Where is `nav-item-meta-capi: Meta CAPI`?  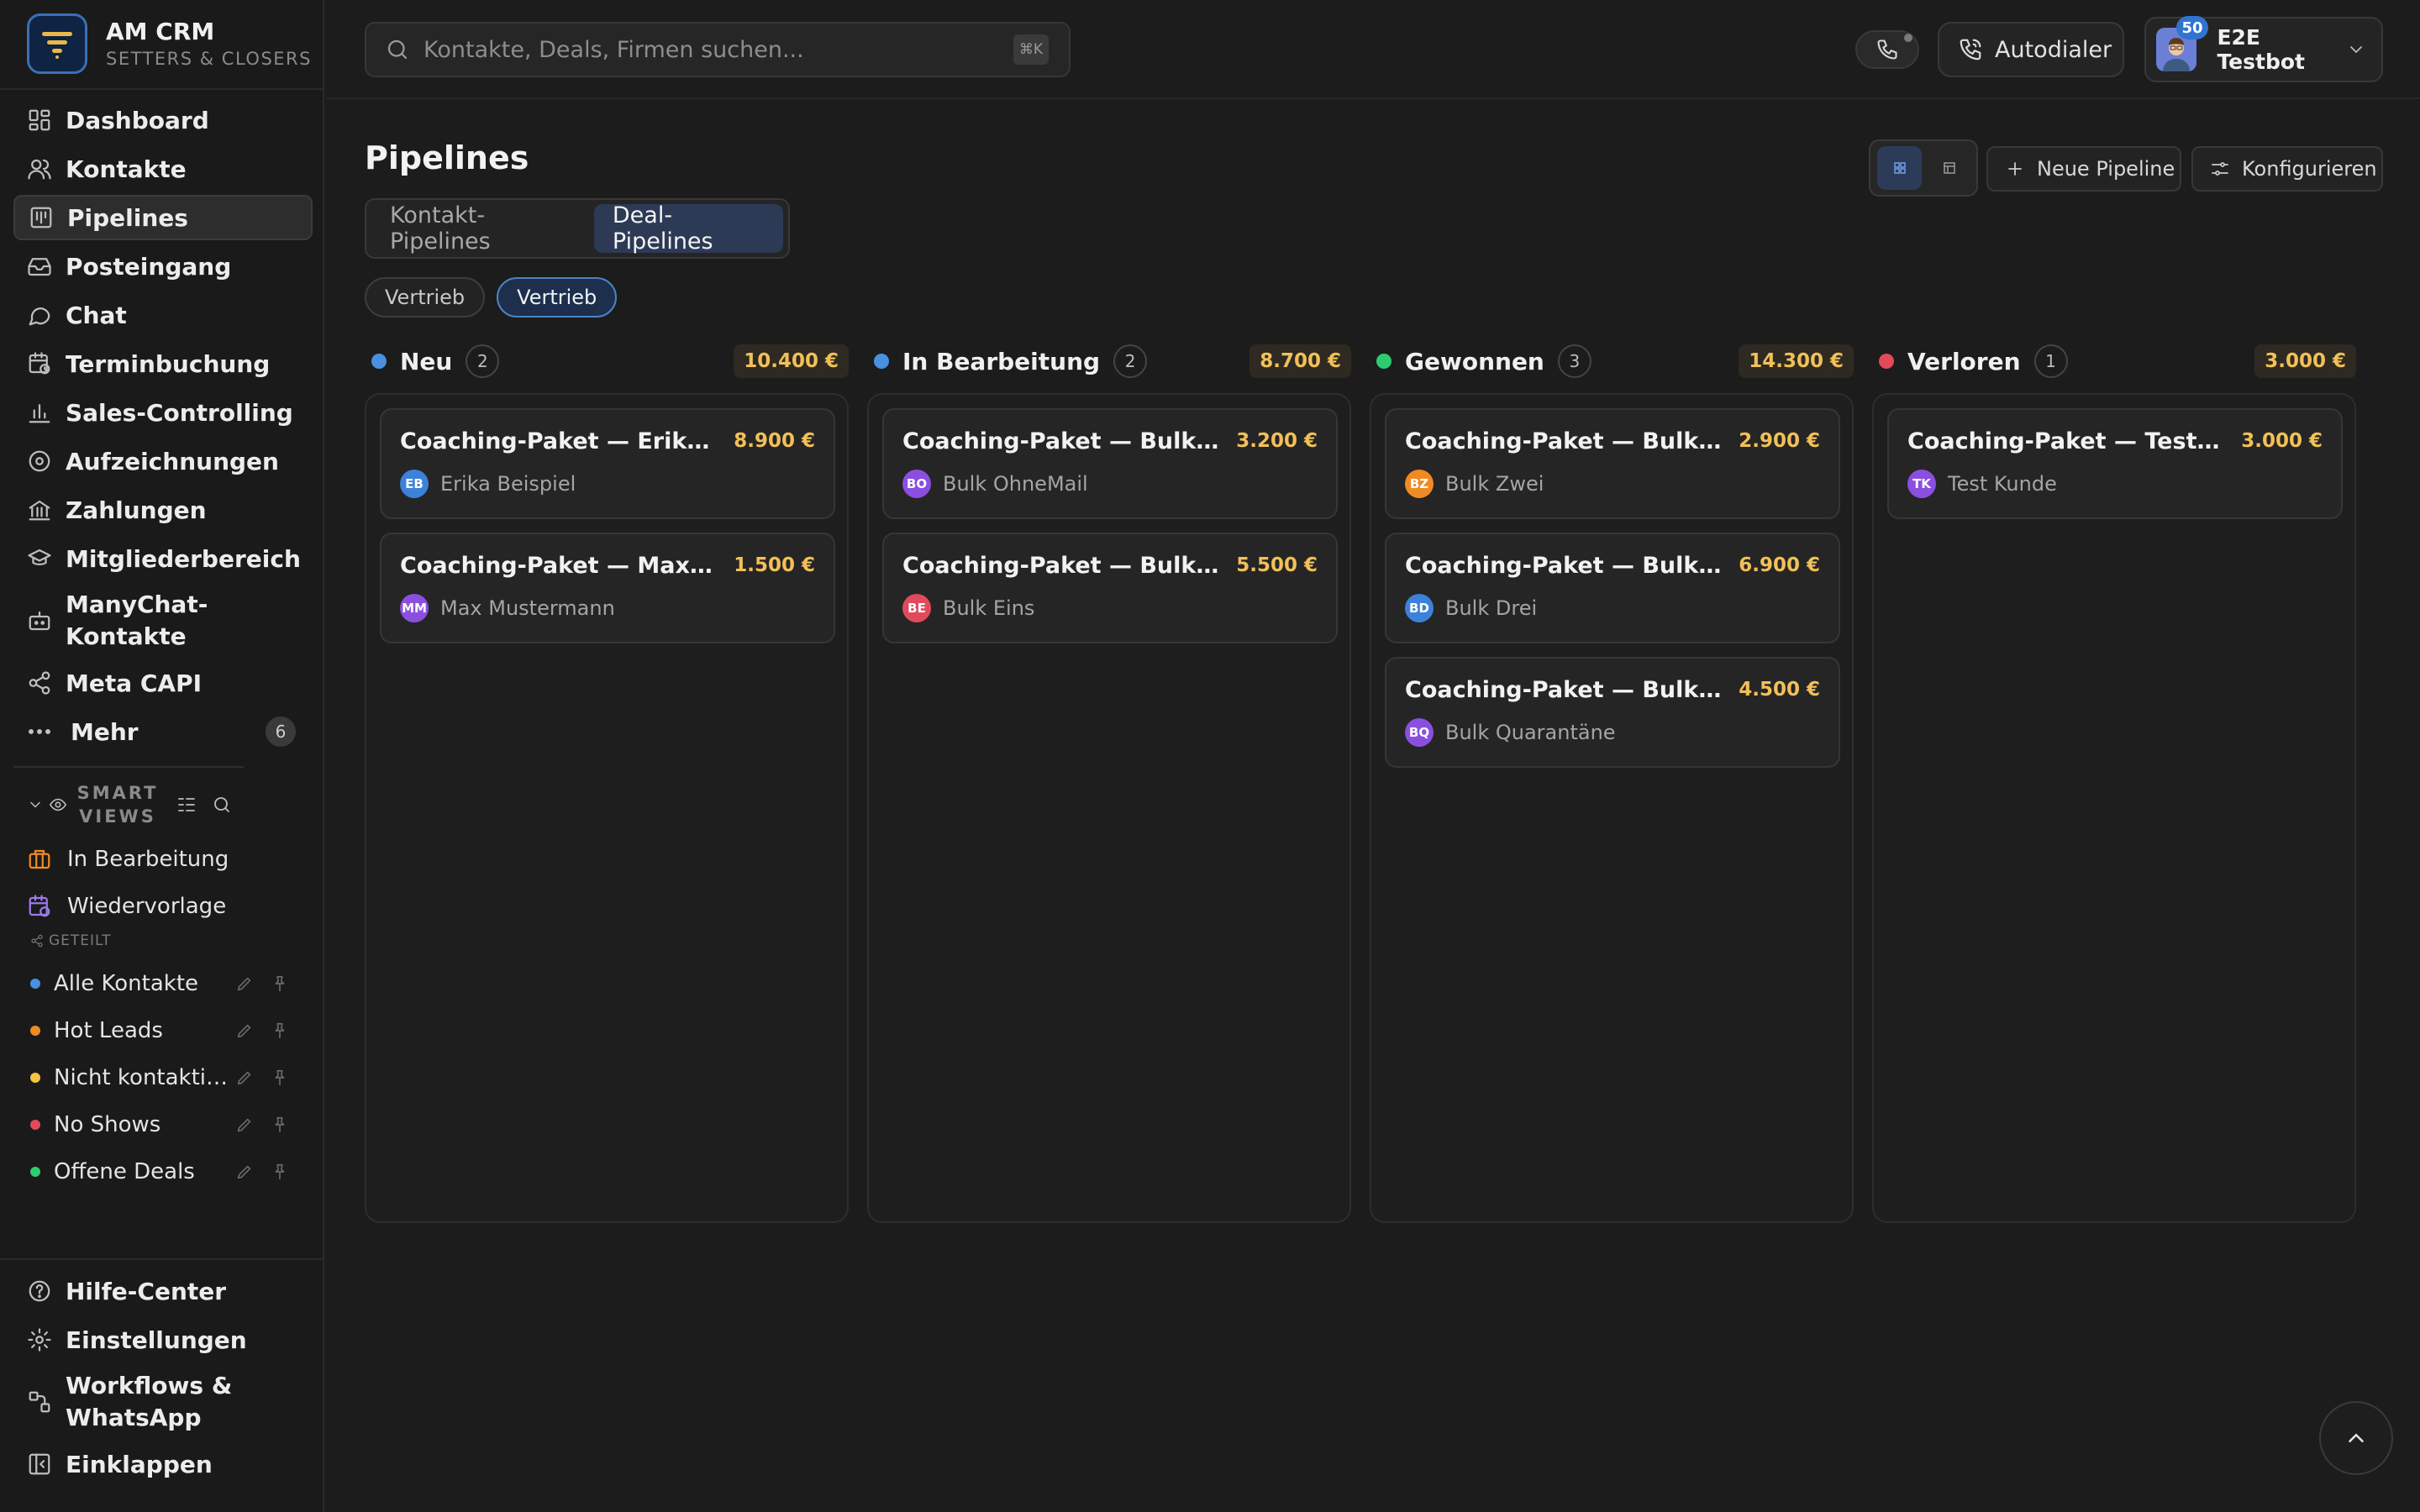
nav-item-meta-capi: Meta CAPI is located at coordinates (163, 683).